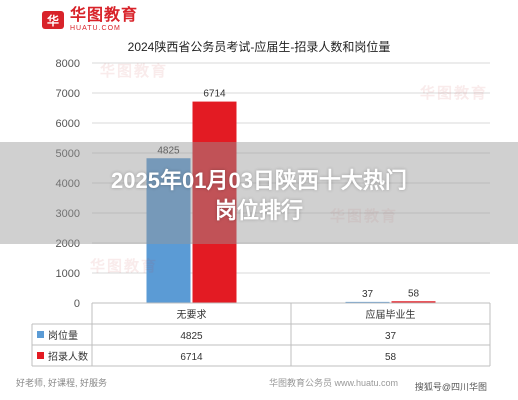 Image resolution: width=518 pixels, height=400 pixels. Describe the element at coordinates (68, 184) in the screenshot. I see `y-tick-label: 4000` at that location.